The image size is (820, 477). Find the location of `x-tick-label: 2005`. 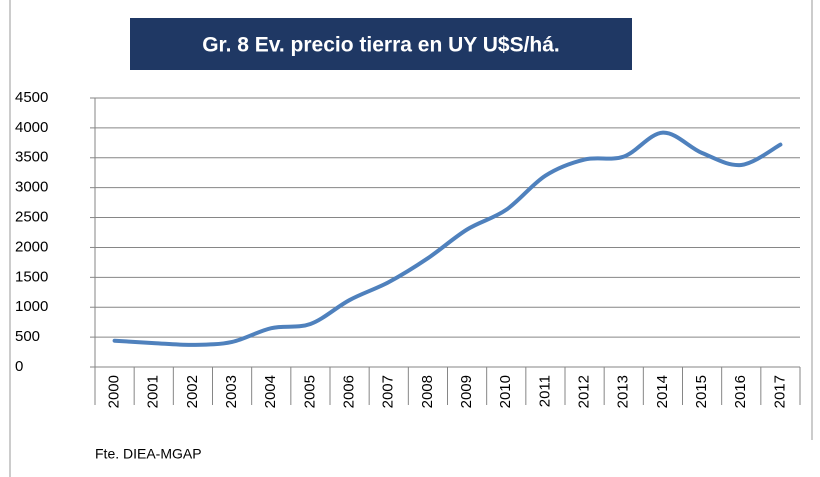

x-tick-label: 2005 is located at coordinates (309, 391).